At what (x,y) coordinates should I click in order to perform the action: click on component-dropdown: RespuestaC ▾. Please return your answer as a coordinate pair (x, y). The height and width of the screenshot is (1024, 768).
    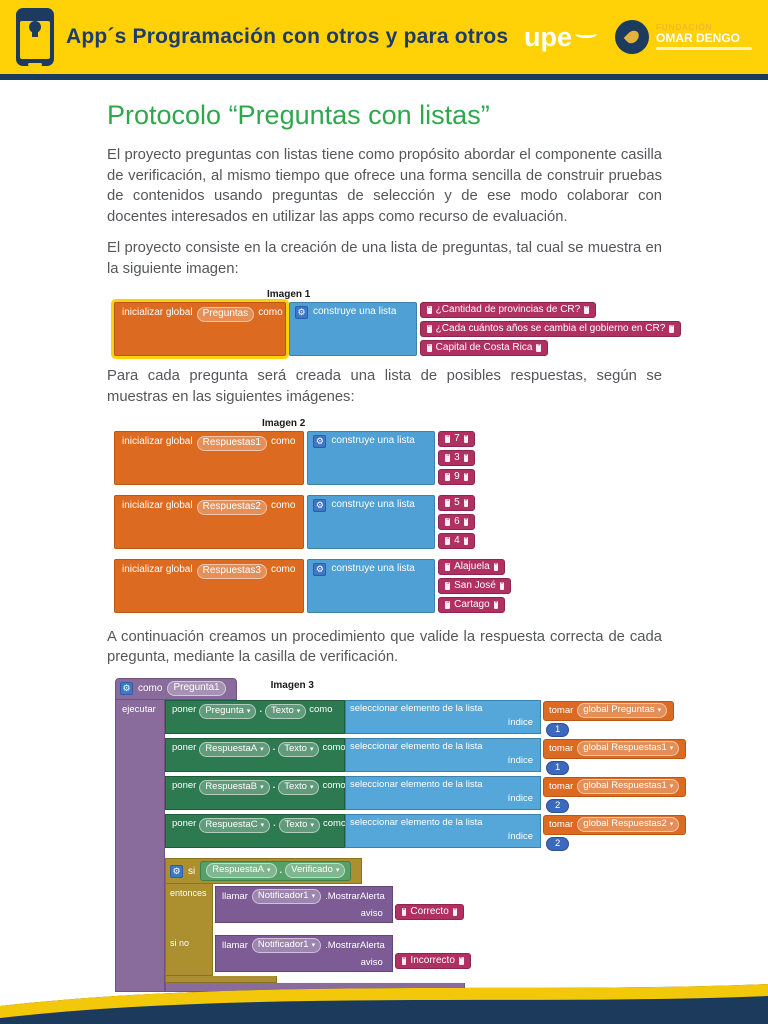
    Looking at the image, I should click on (235, 826).